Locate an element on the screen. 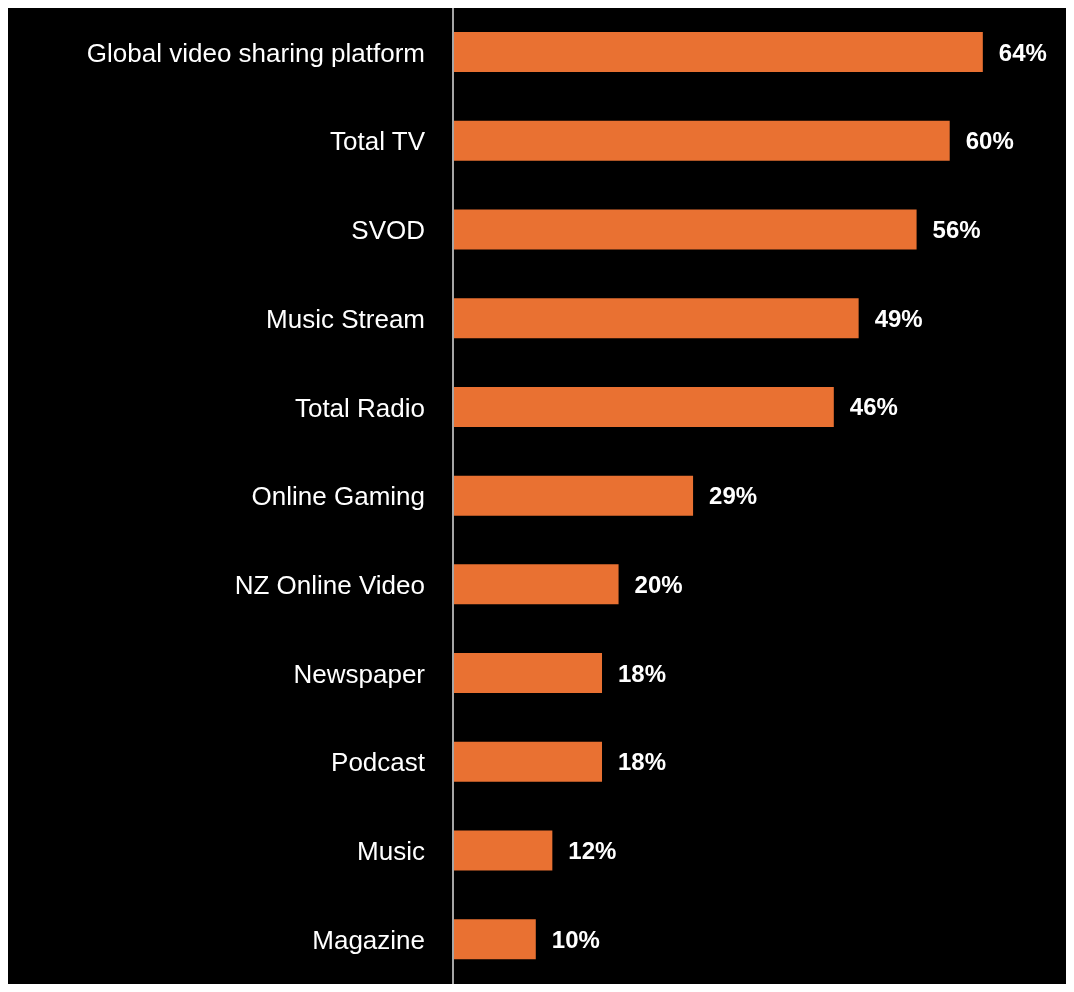 The width and height of the screenshot is (1074, 992). data-label: 20% is located at coordinates (658, 584).